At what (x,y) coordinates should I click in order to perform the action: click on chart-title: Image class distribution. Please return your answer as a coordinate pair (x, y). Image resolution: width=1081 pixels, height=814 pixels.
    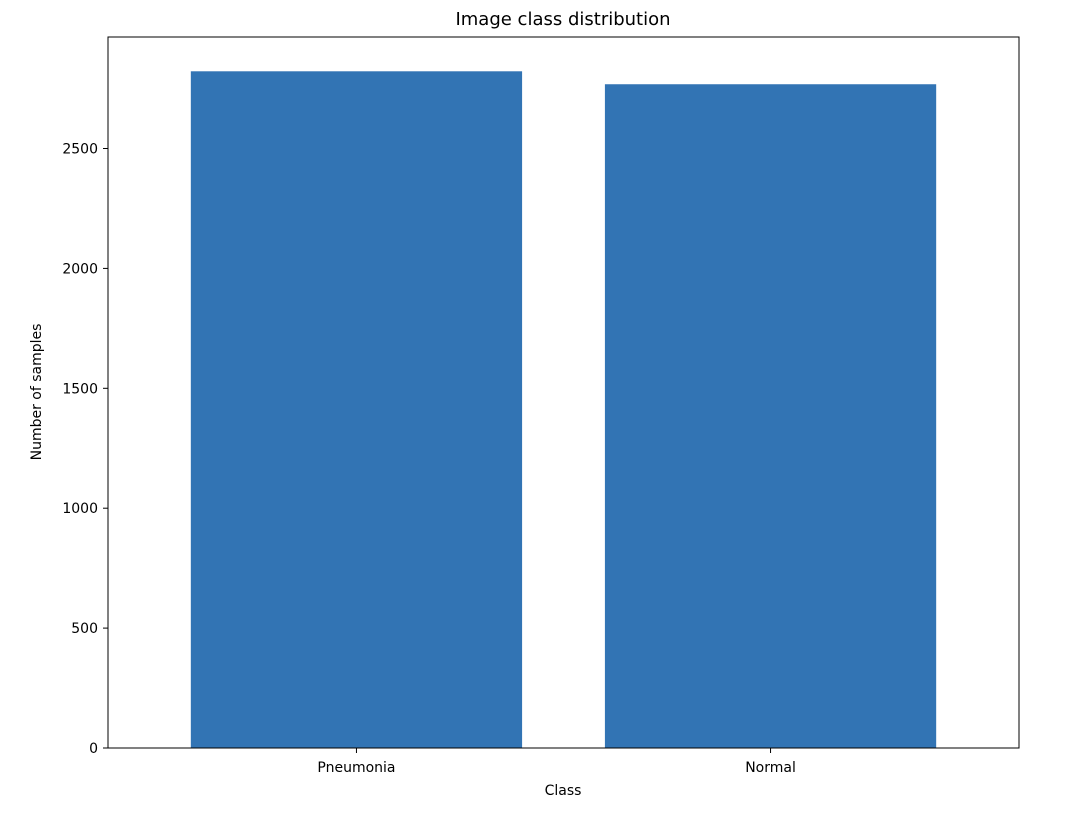
    Looking at the image, I should click on (562, 19).